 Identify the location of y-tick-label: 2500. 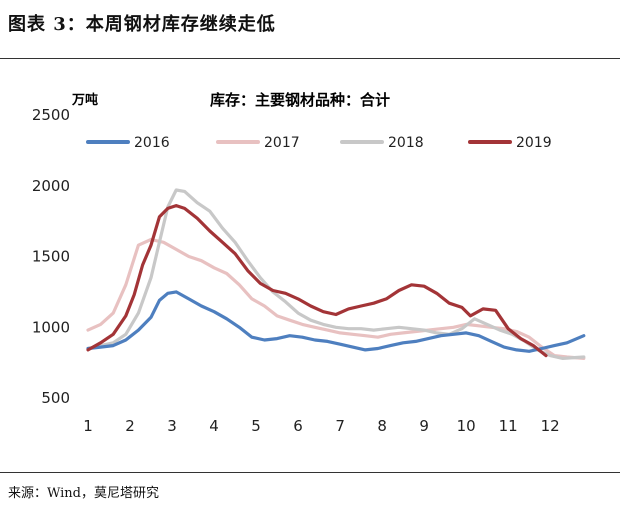
(51, 115).